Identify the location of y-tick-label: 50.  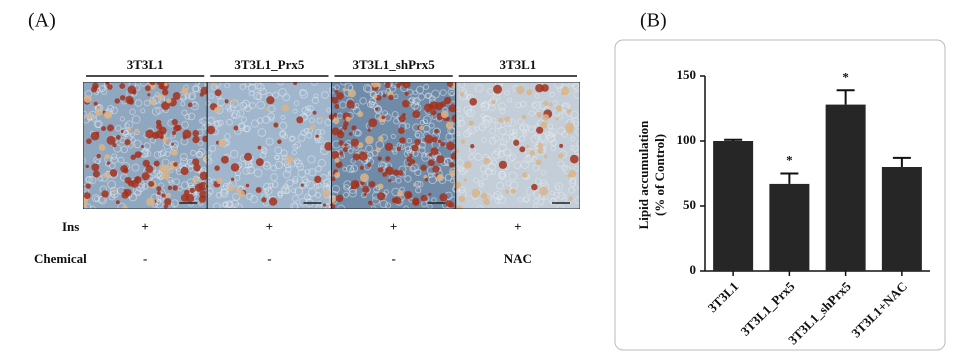
(689, 204).